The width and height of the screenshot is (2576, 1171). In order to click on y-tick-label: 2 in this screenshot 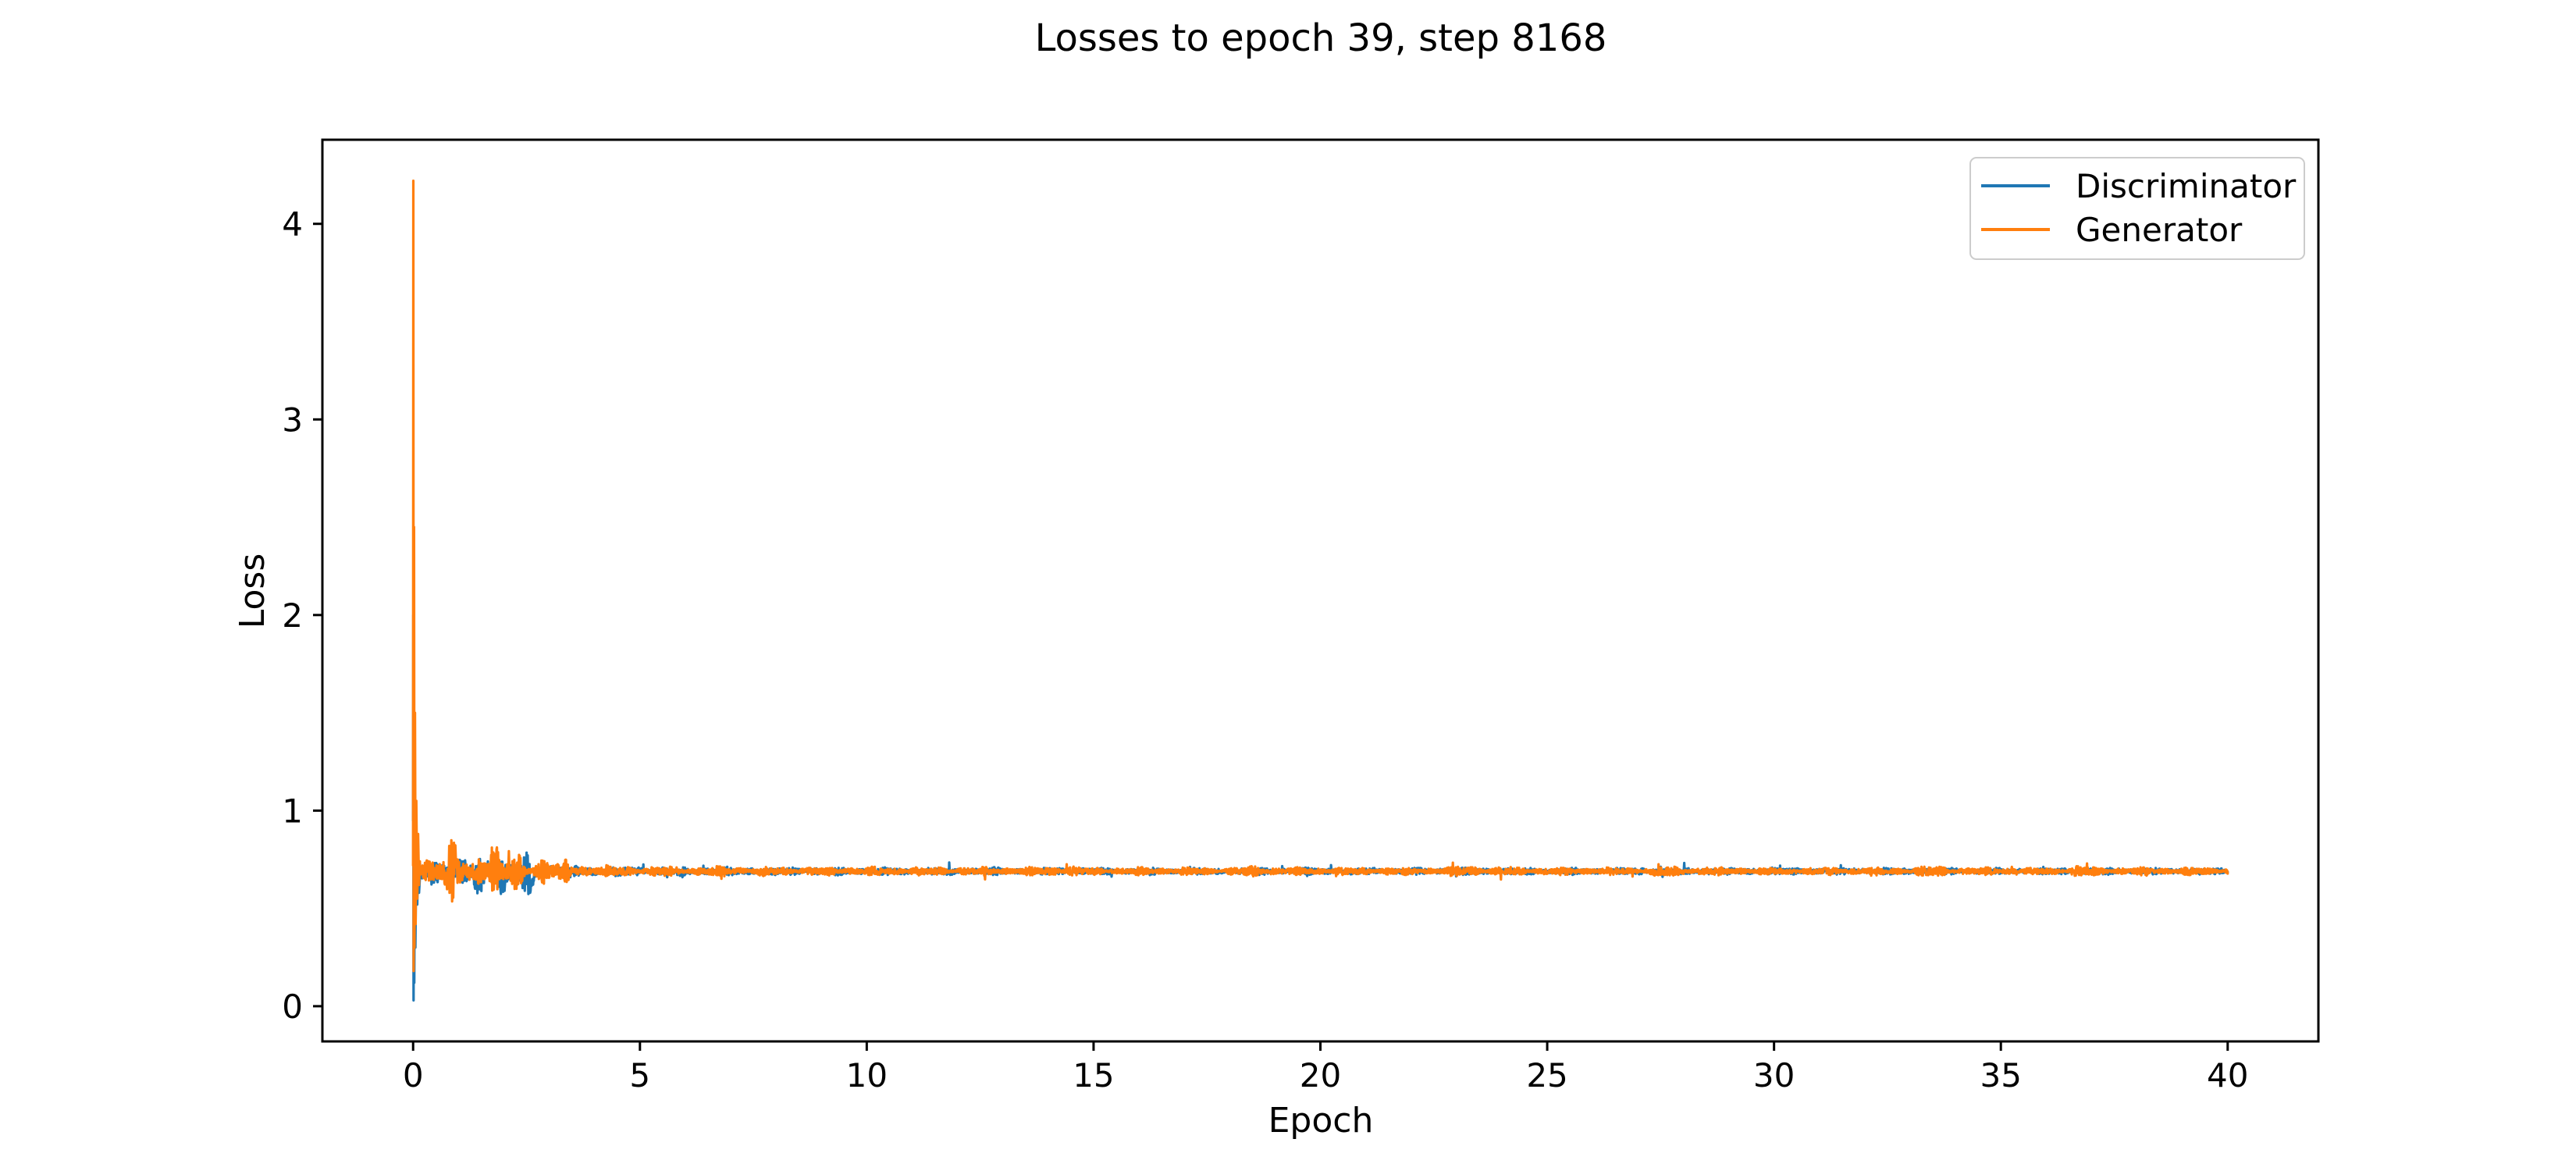, I will do `click(292, 615)`.